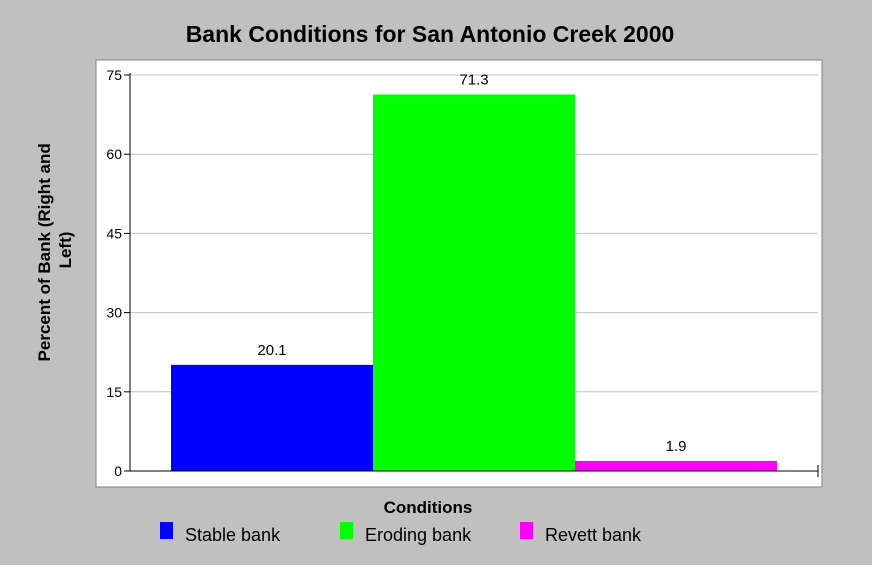 The image size is (872, 565). I want to click on y-tick-label: 60, so click(114, 154).